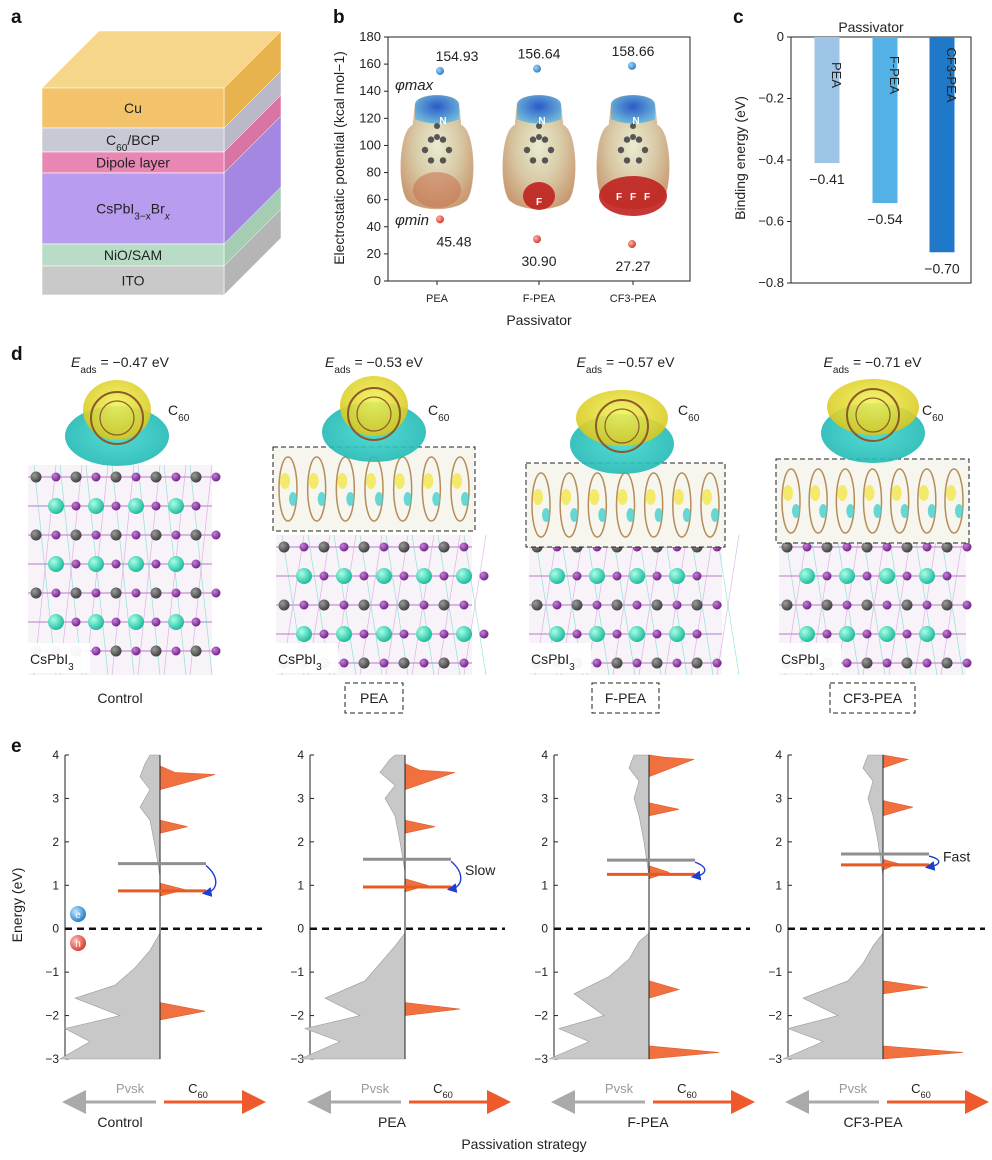 This screenshot has width=992, height=1160. What do you see at coordinates (437, 299) in the screenshot?
I see `esp-x-tick-label: PEA` at bounding box center [437, 299].